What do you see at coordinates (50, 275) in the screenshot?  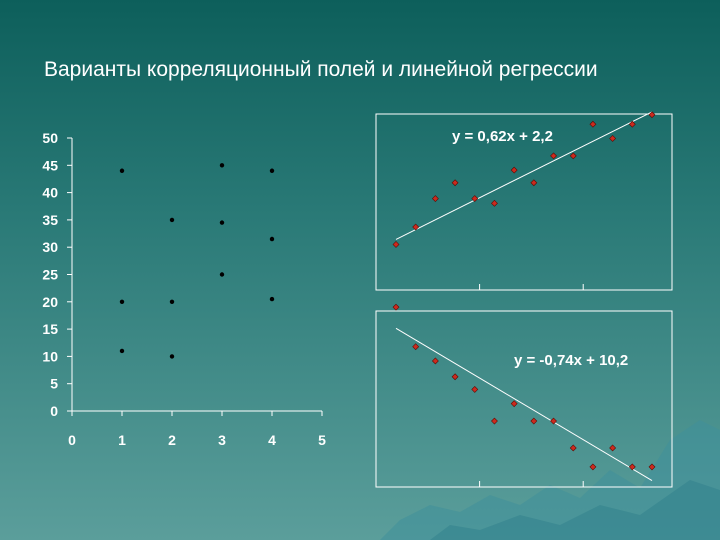 I see `y-tick-label: 25` at bounding box center [50, 275].